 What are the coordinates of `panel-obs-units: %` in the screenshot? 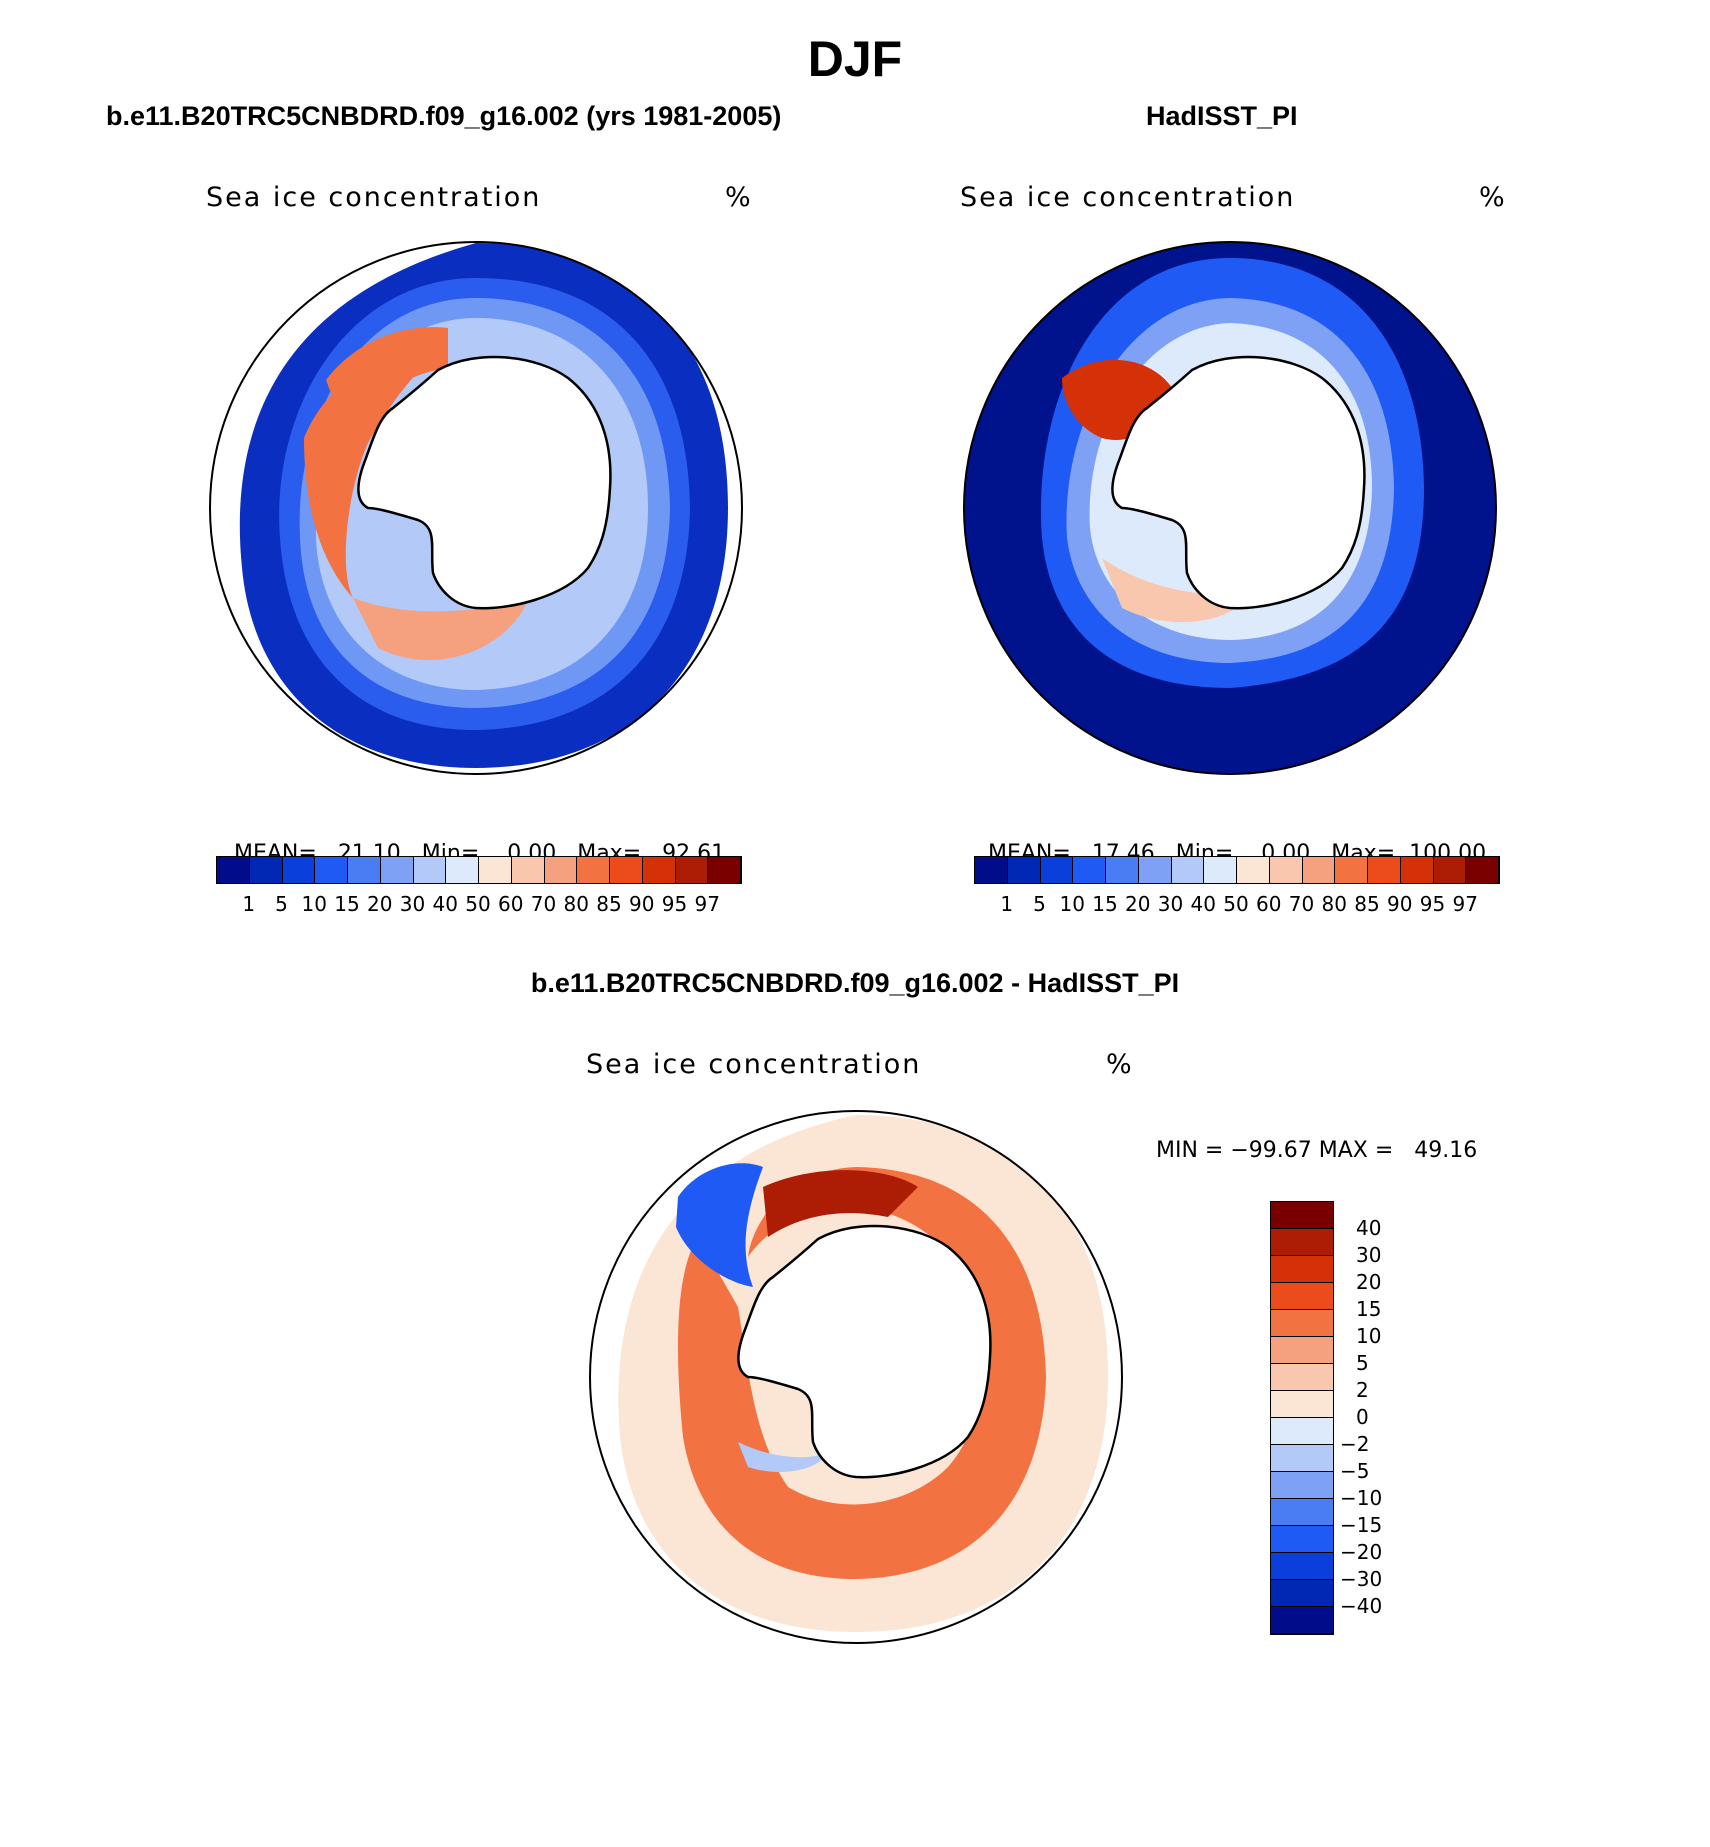 It's located at (1492, 197).